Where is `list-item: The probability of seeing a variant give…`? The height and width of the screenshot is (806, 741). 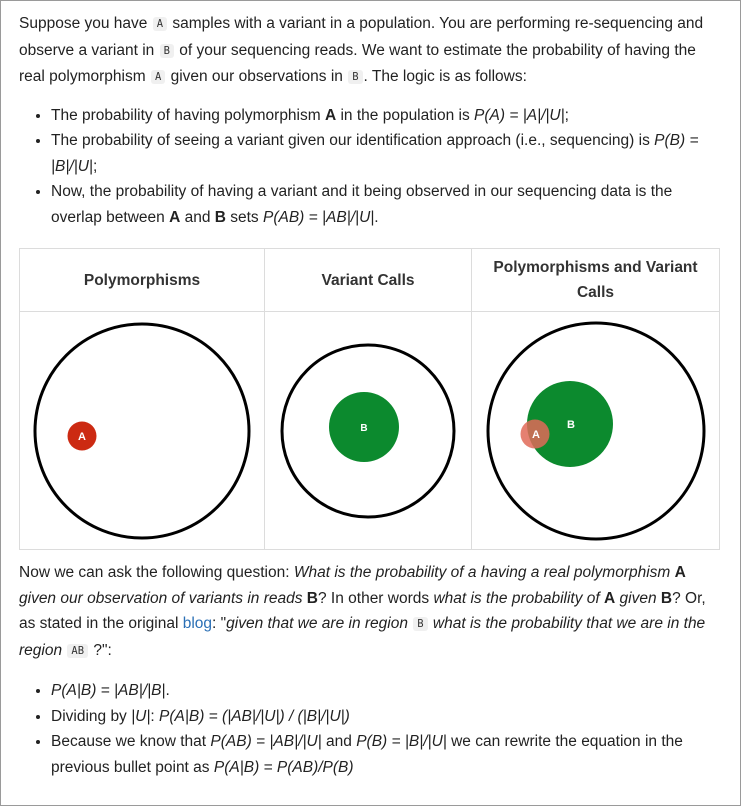
list-item: The probability of seeing a variant give… is located at coordinates (386, 153).